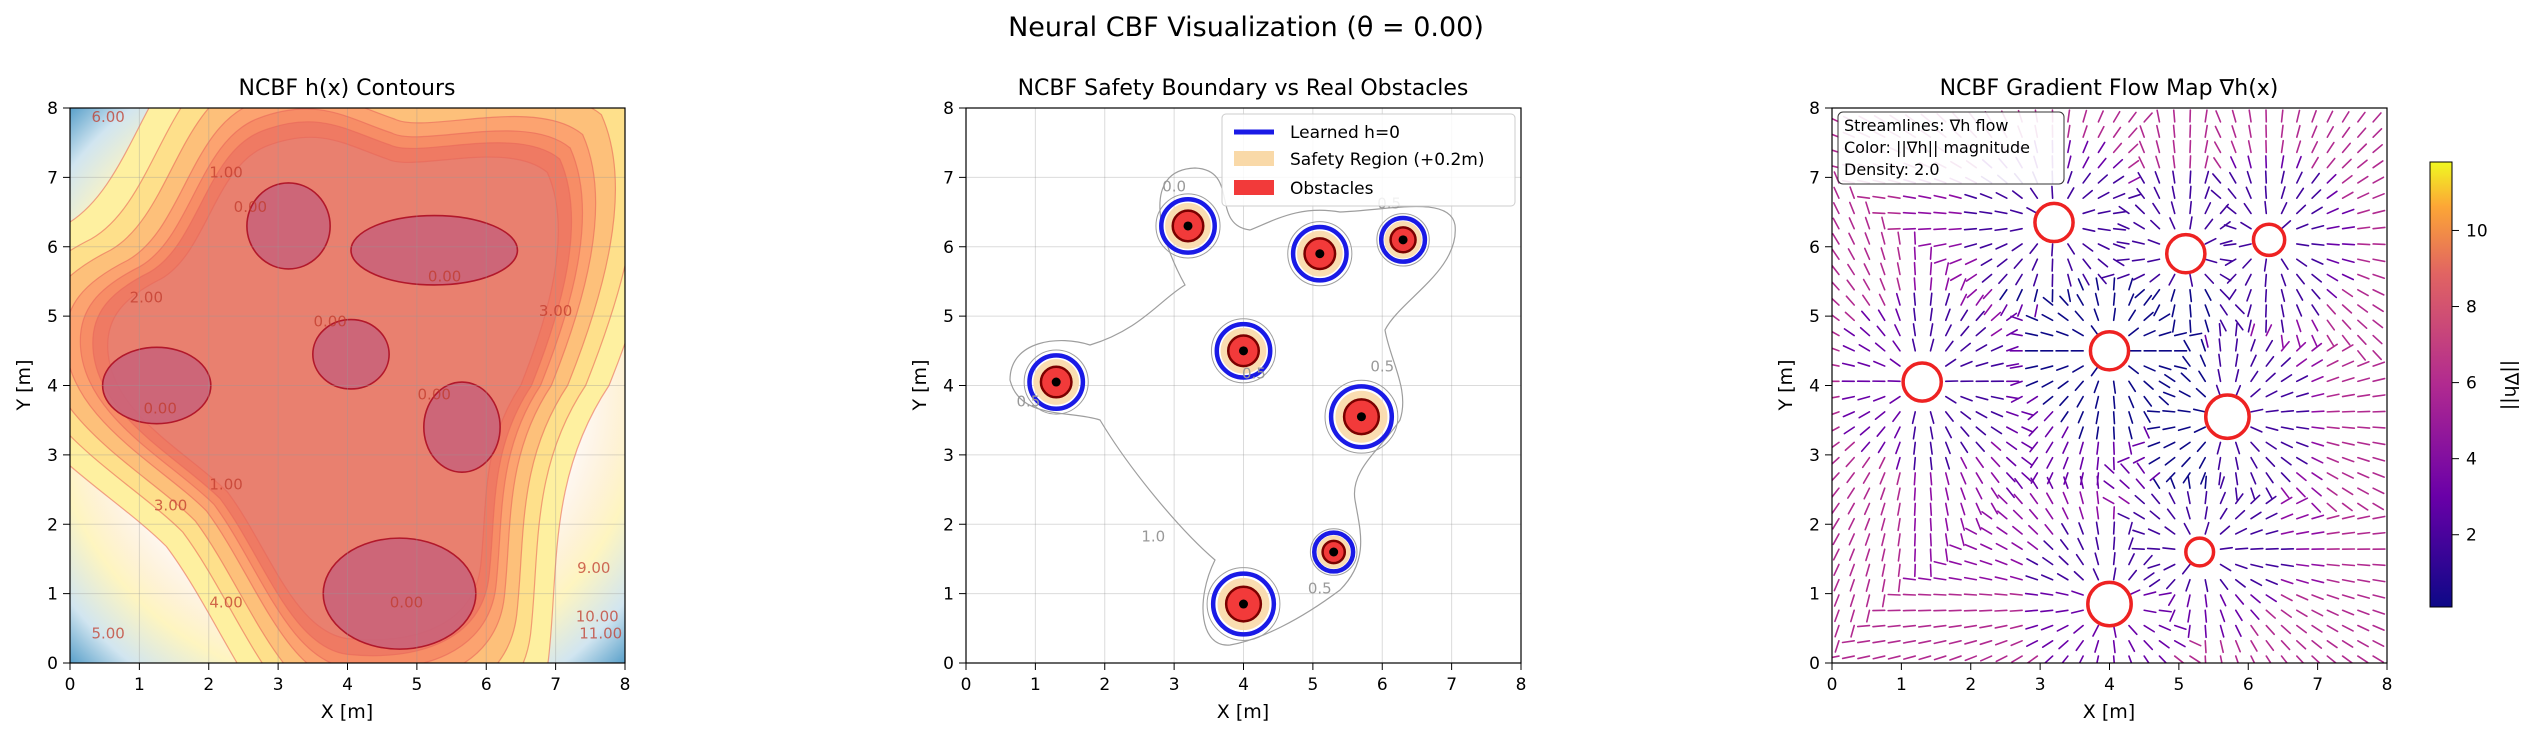 The image size is (2534, 740). What do you see at coordinates (1345, 133) in the screenshot?
I see `legend-label-learned: Learned h=0` at bounding box center [1345, 133].